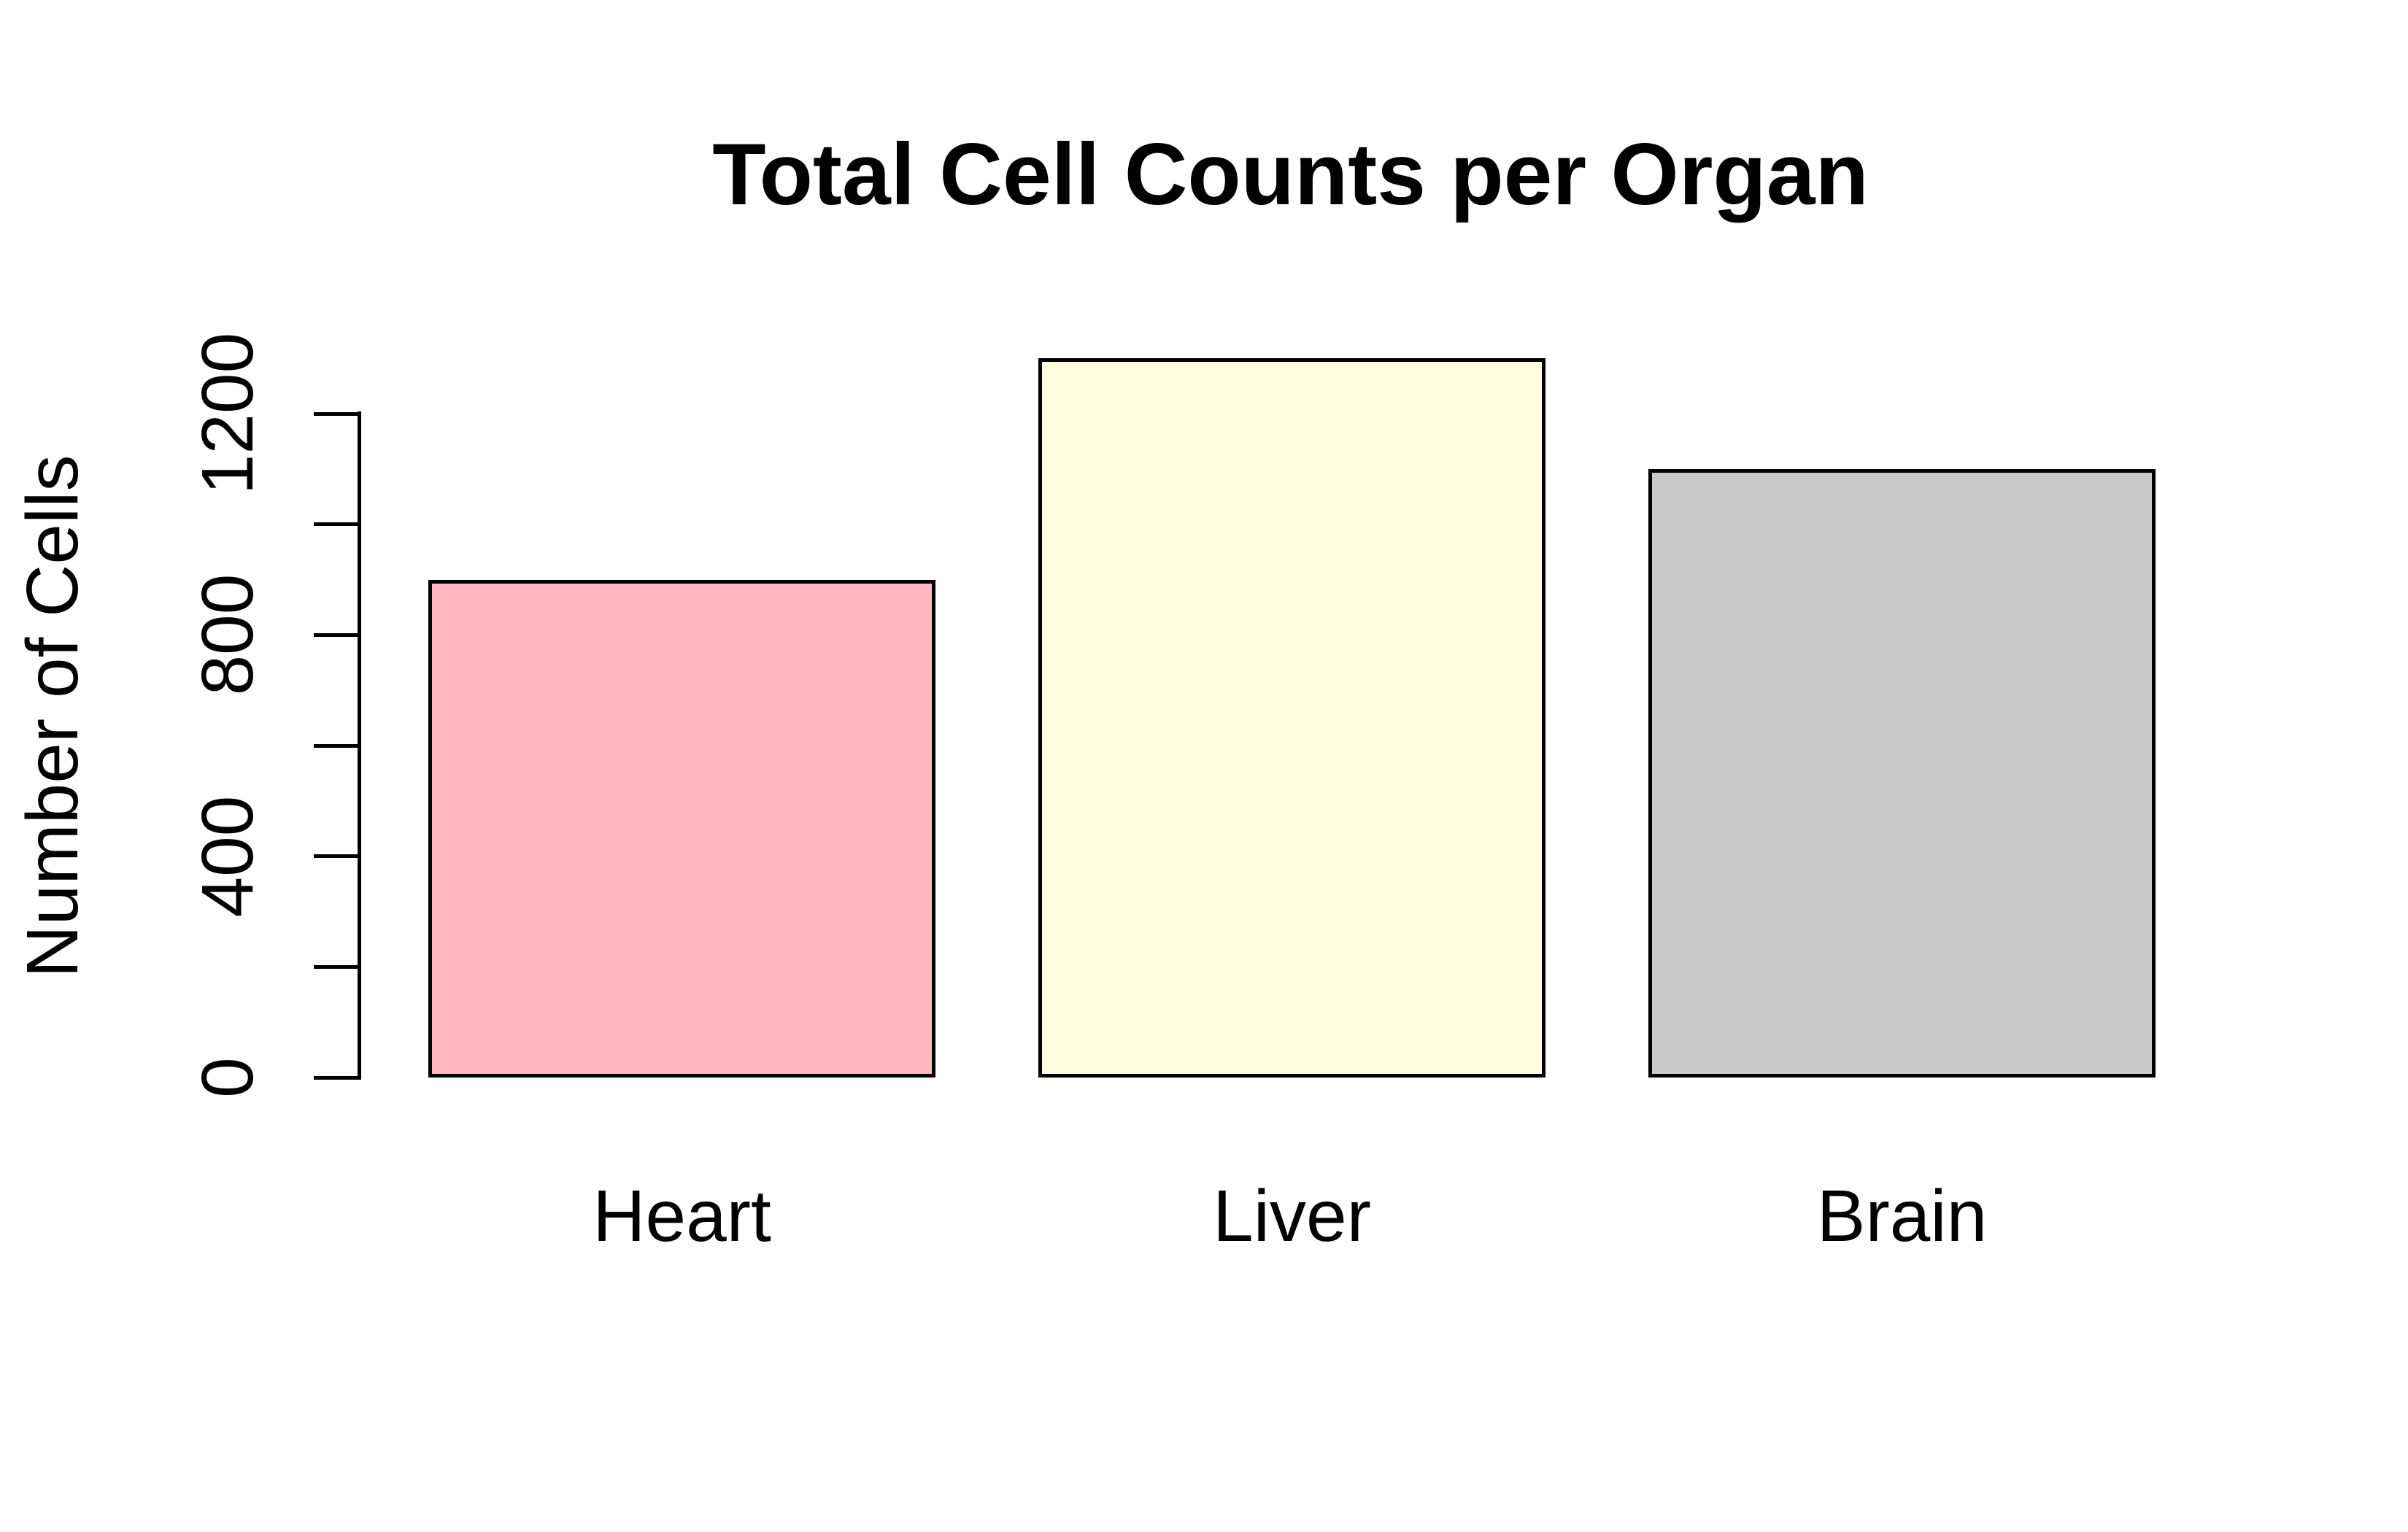  What do you see at coordinates (1291, 718) in the screenshot?
I see `bar-liver` at bounding box center [1291, 718].